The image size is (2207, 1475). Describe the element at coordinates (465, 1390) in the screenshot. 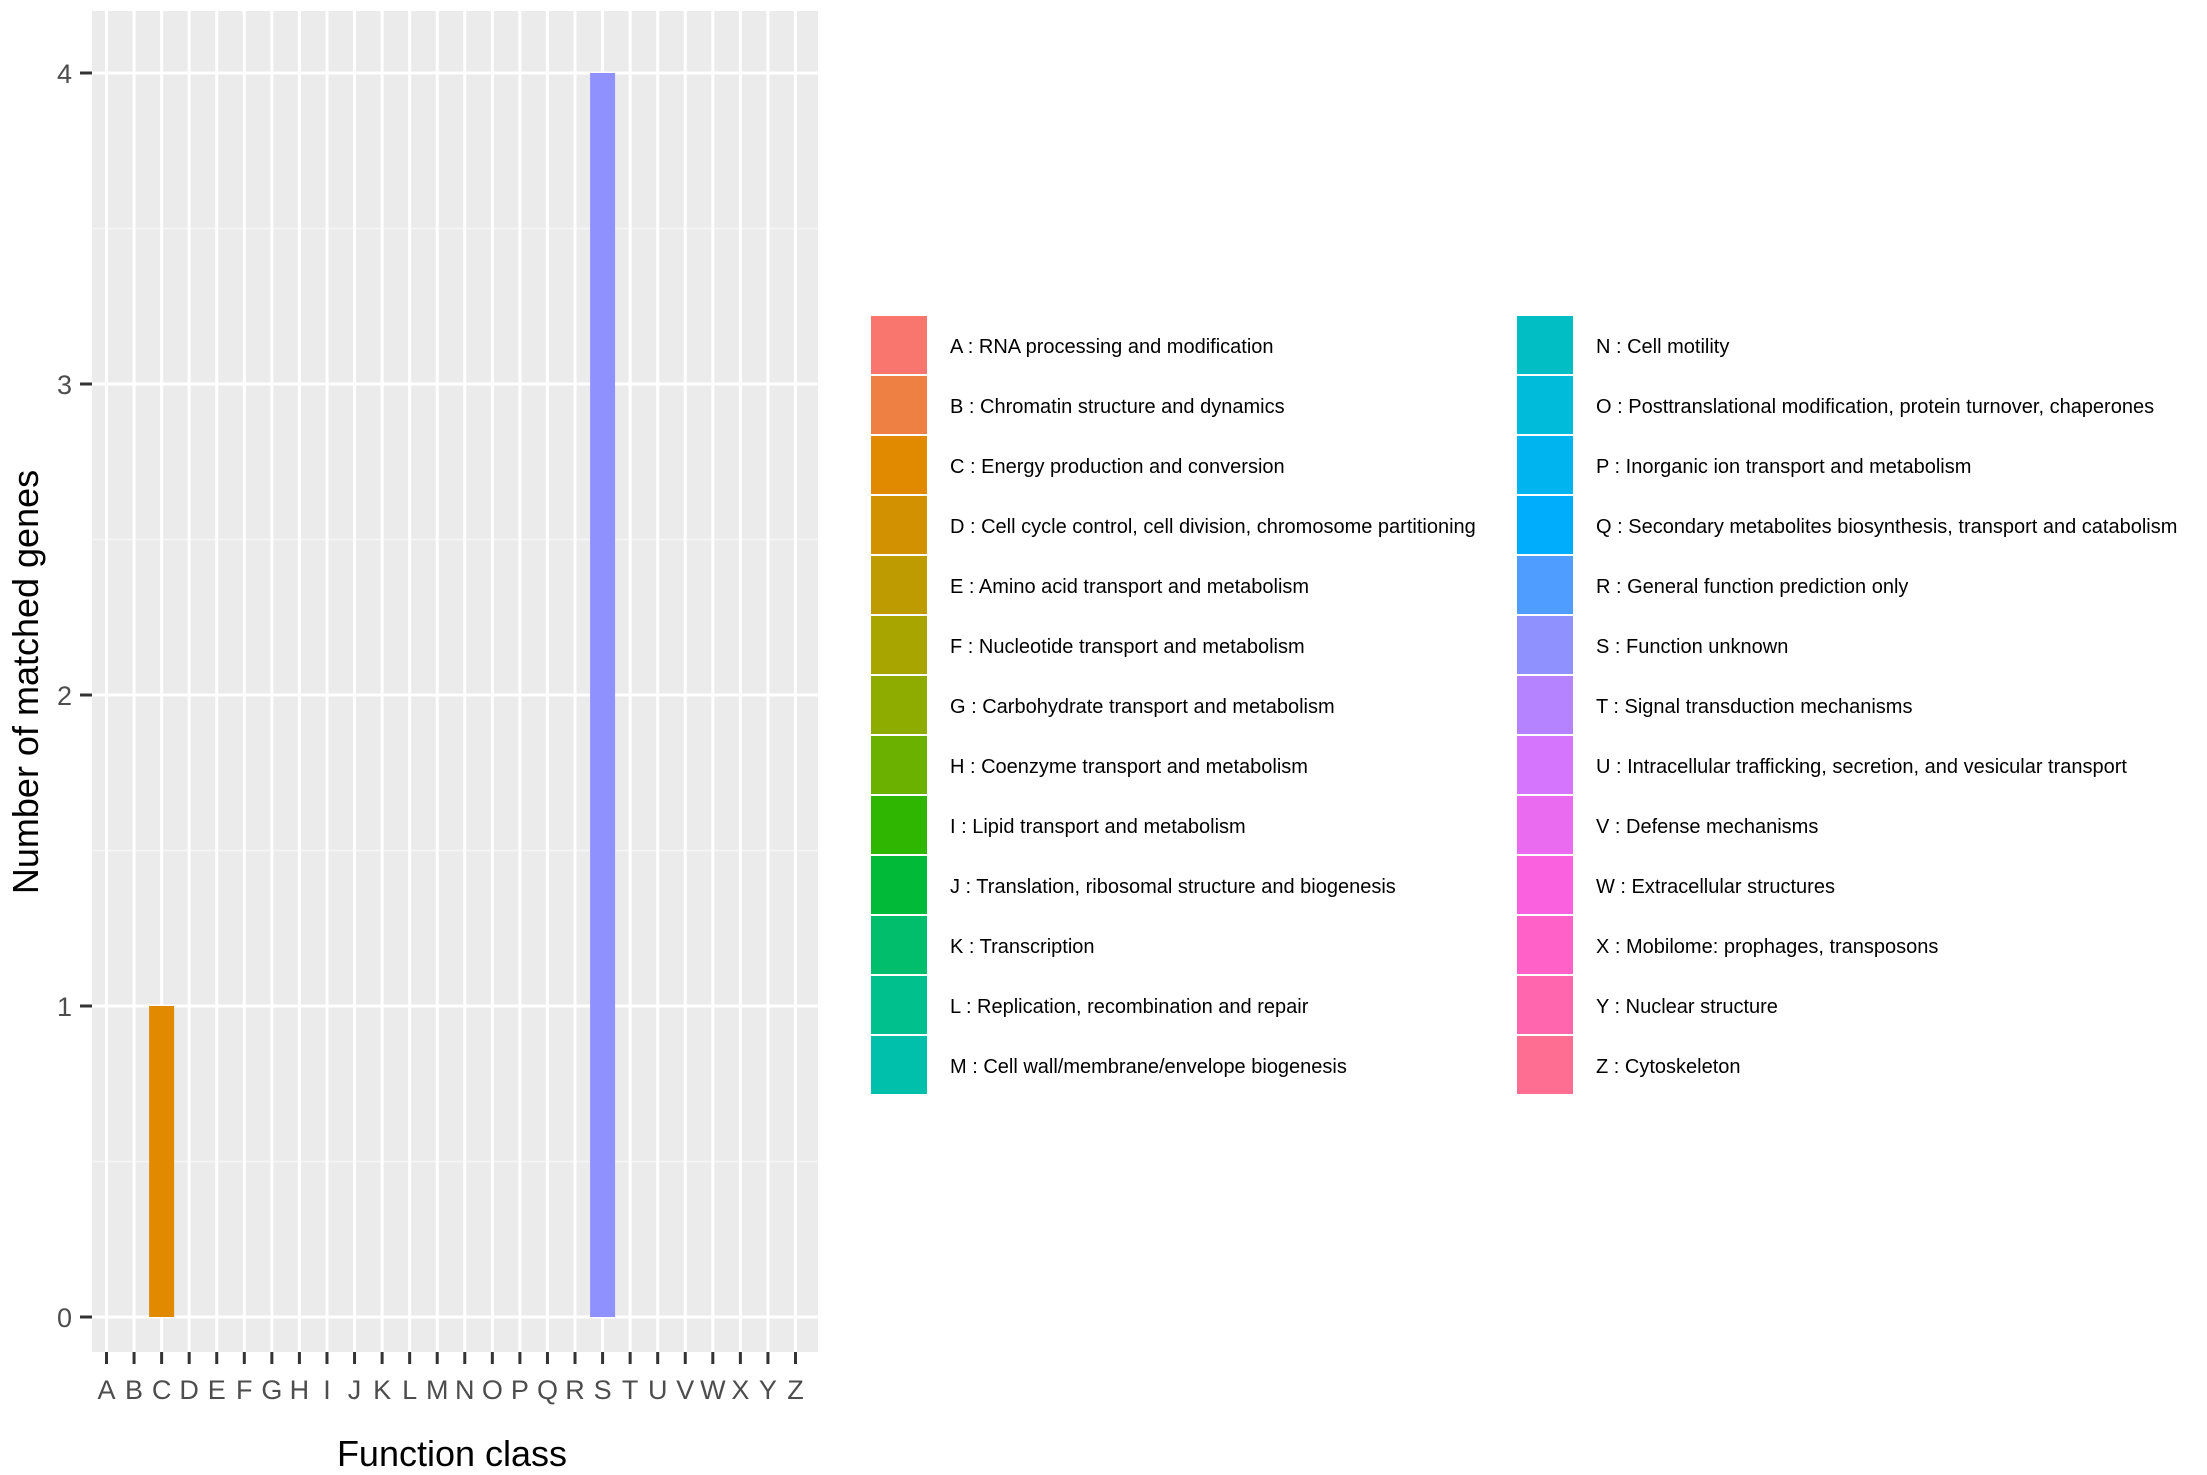

I see `x-tick-label: N` at that location.